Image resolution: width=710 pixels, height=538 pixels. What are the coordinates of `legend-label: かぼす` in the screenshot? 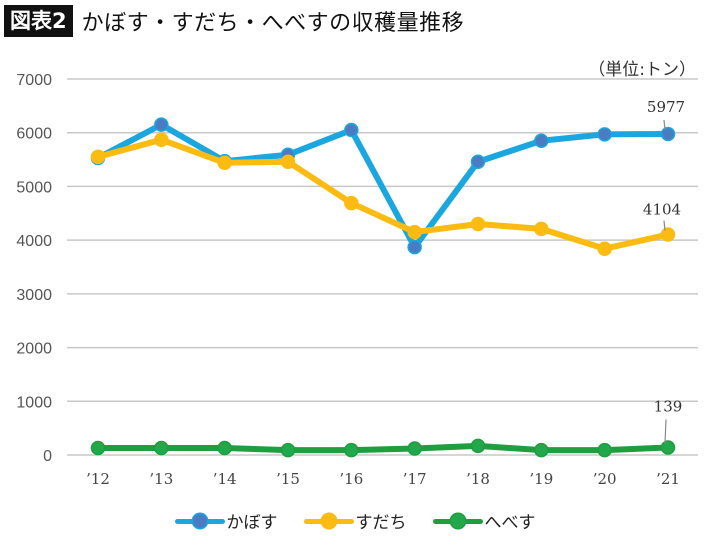 It's located at (252, 523).